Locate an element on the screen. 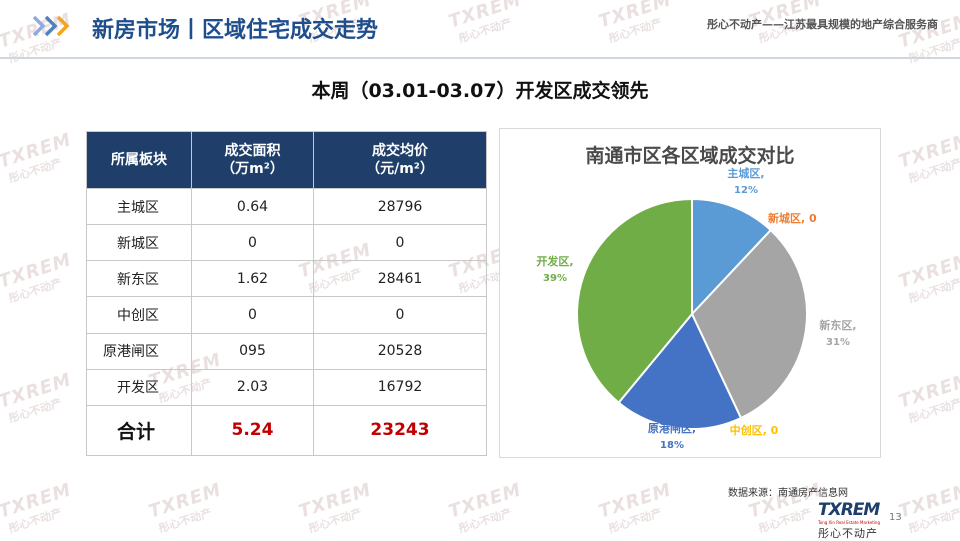 This screenshot has height=541, width=960. cell-area: 原港闸区 is located at coordinates (139, 351).